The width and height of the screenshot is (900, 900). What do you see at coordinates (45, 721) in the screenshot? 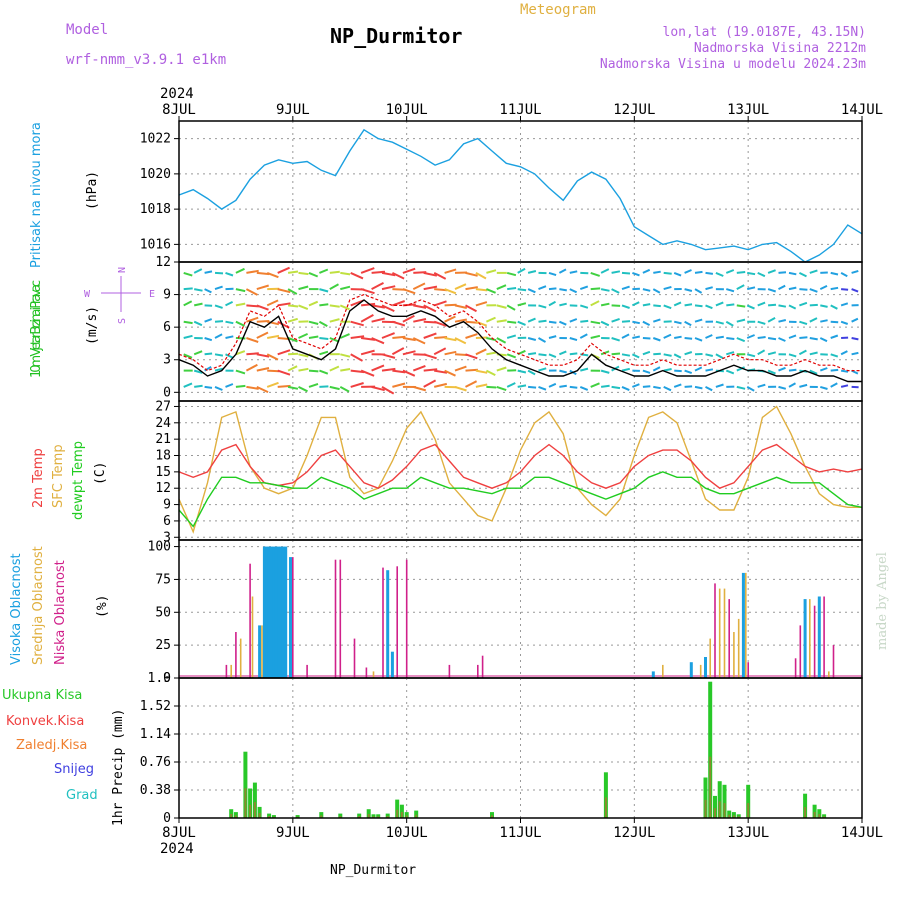
I see `precip-label-conv: Konvek.Kisa` at bounding box center [45, 721].